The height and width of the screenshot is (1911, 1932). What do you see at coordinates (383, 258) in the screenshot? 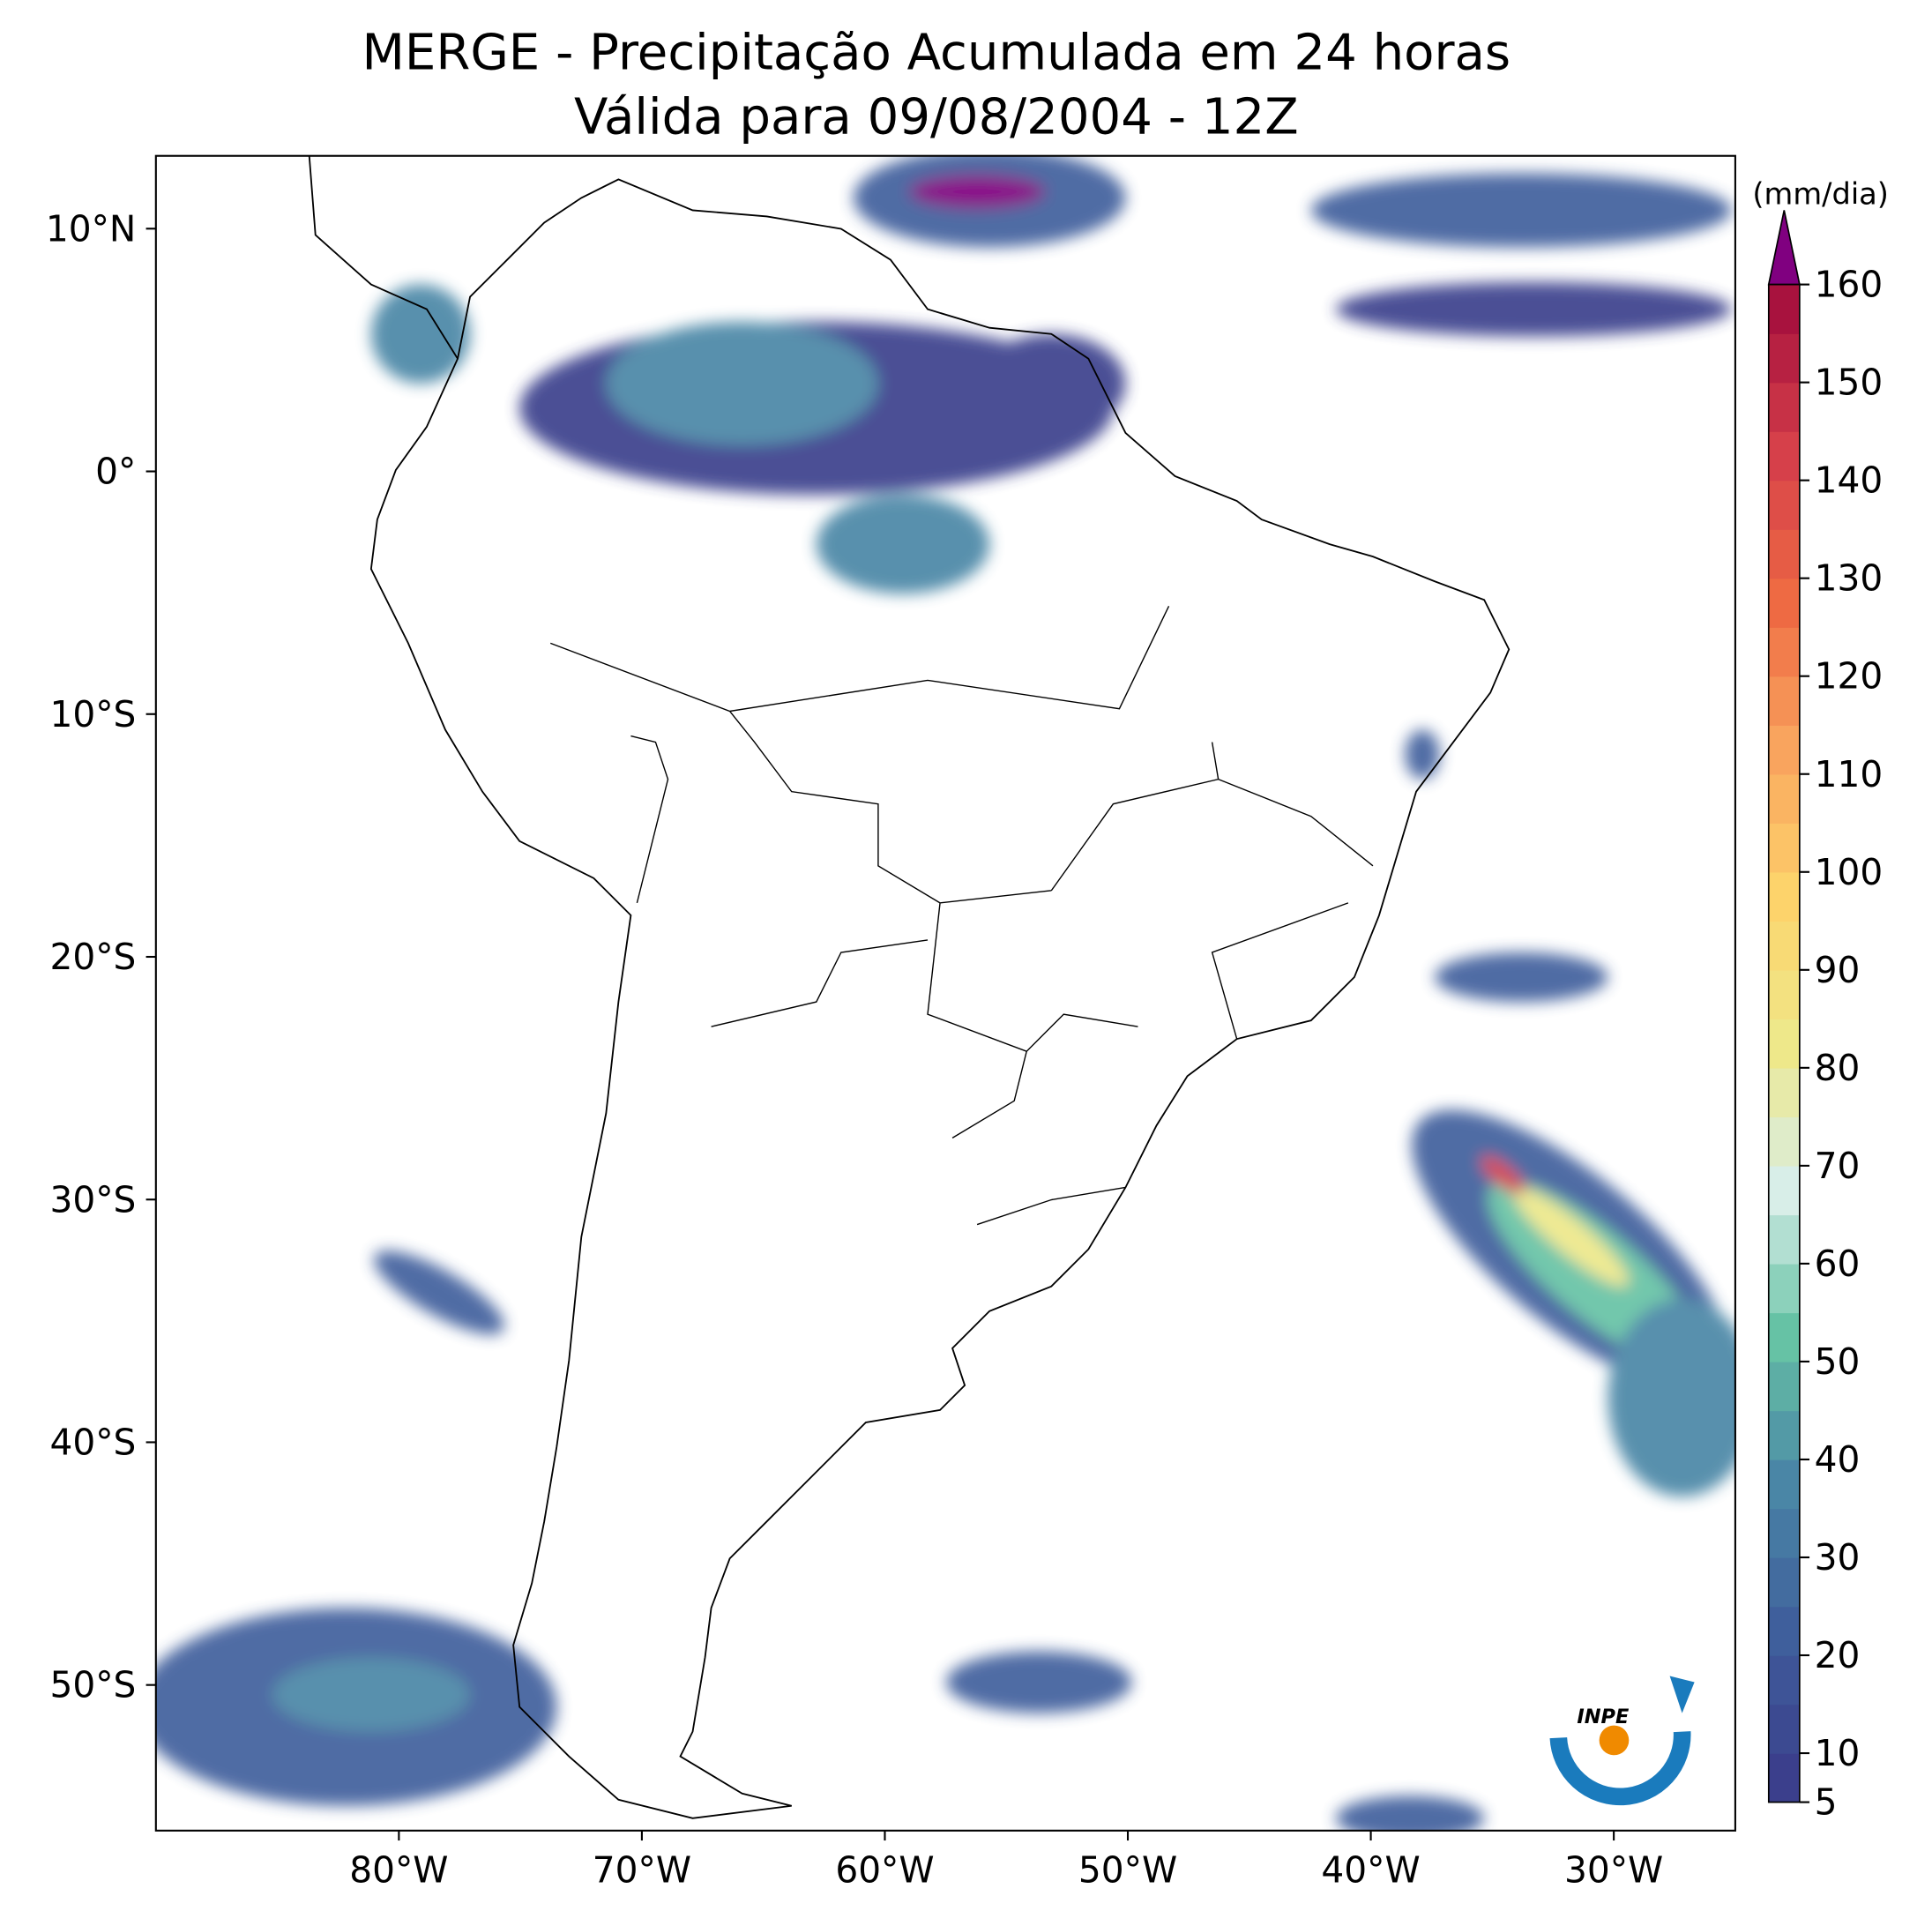
I see `coastline` at bounding box center [383, 258].